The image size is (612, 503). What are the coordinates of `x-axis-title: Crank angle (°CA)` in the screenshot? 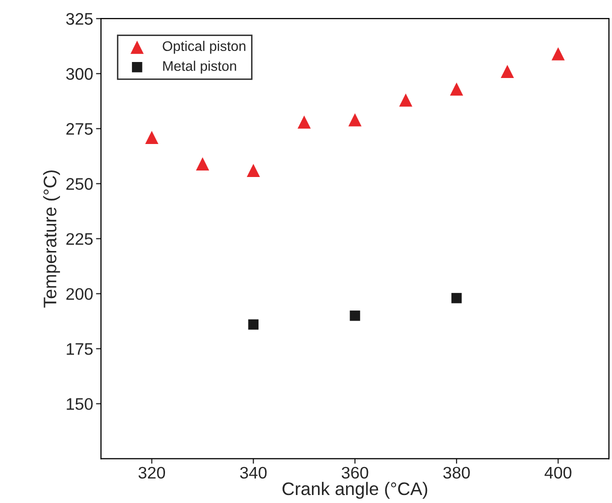 It's located at (355, 490).